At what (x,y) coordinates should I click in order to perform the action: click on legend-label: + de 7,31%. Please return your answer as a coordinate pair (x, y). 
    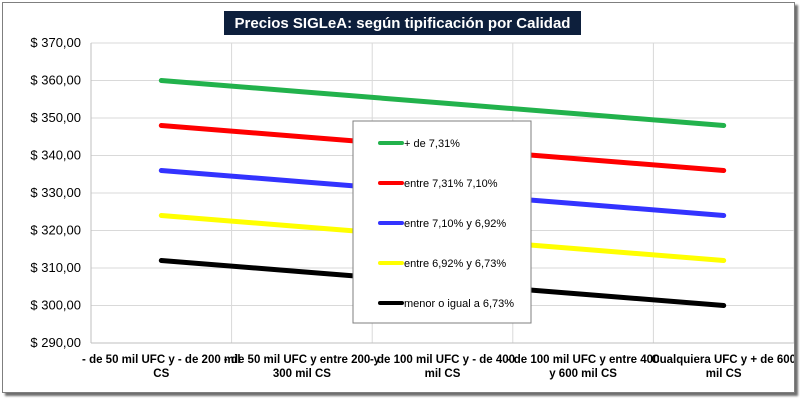
    Looking at the image, I should click on (432, 144).